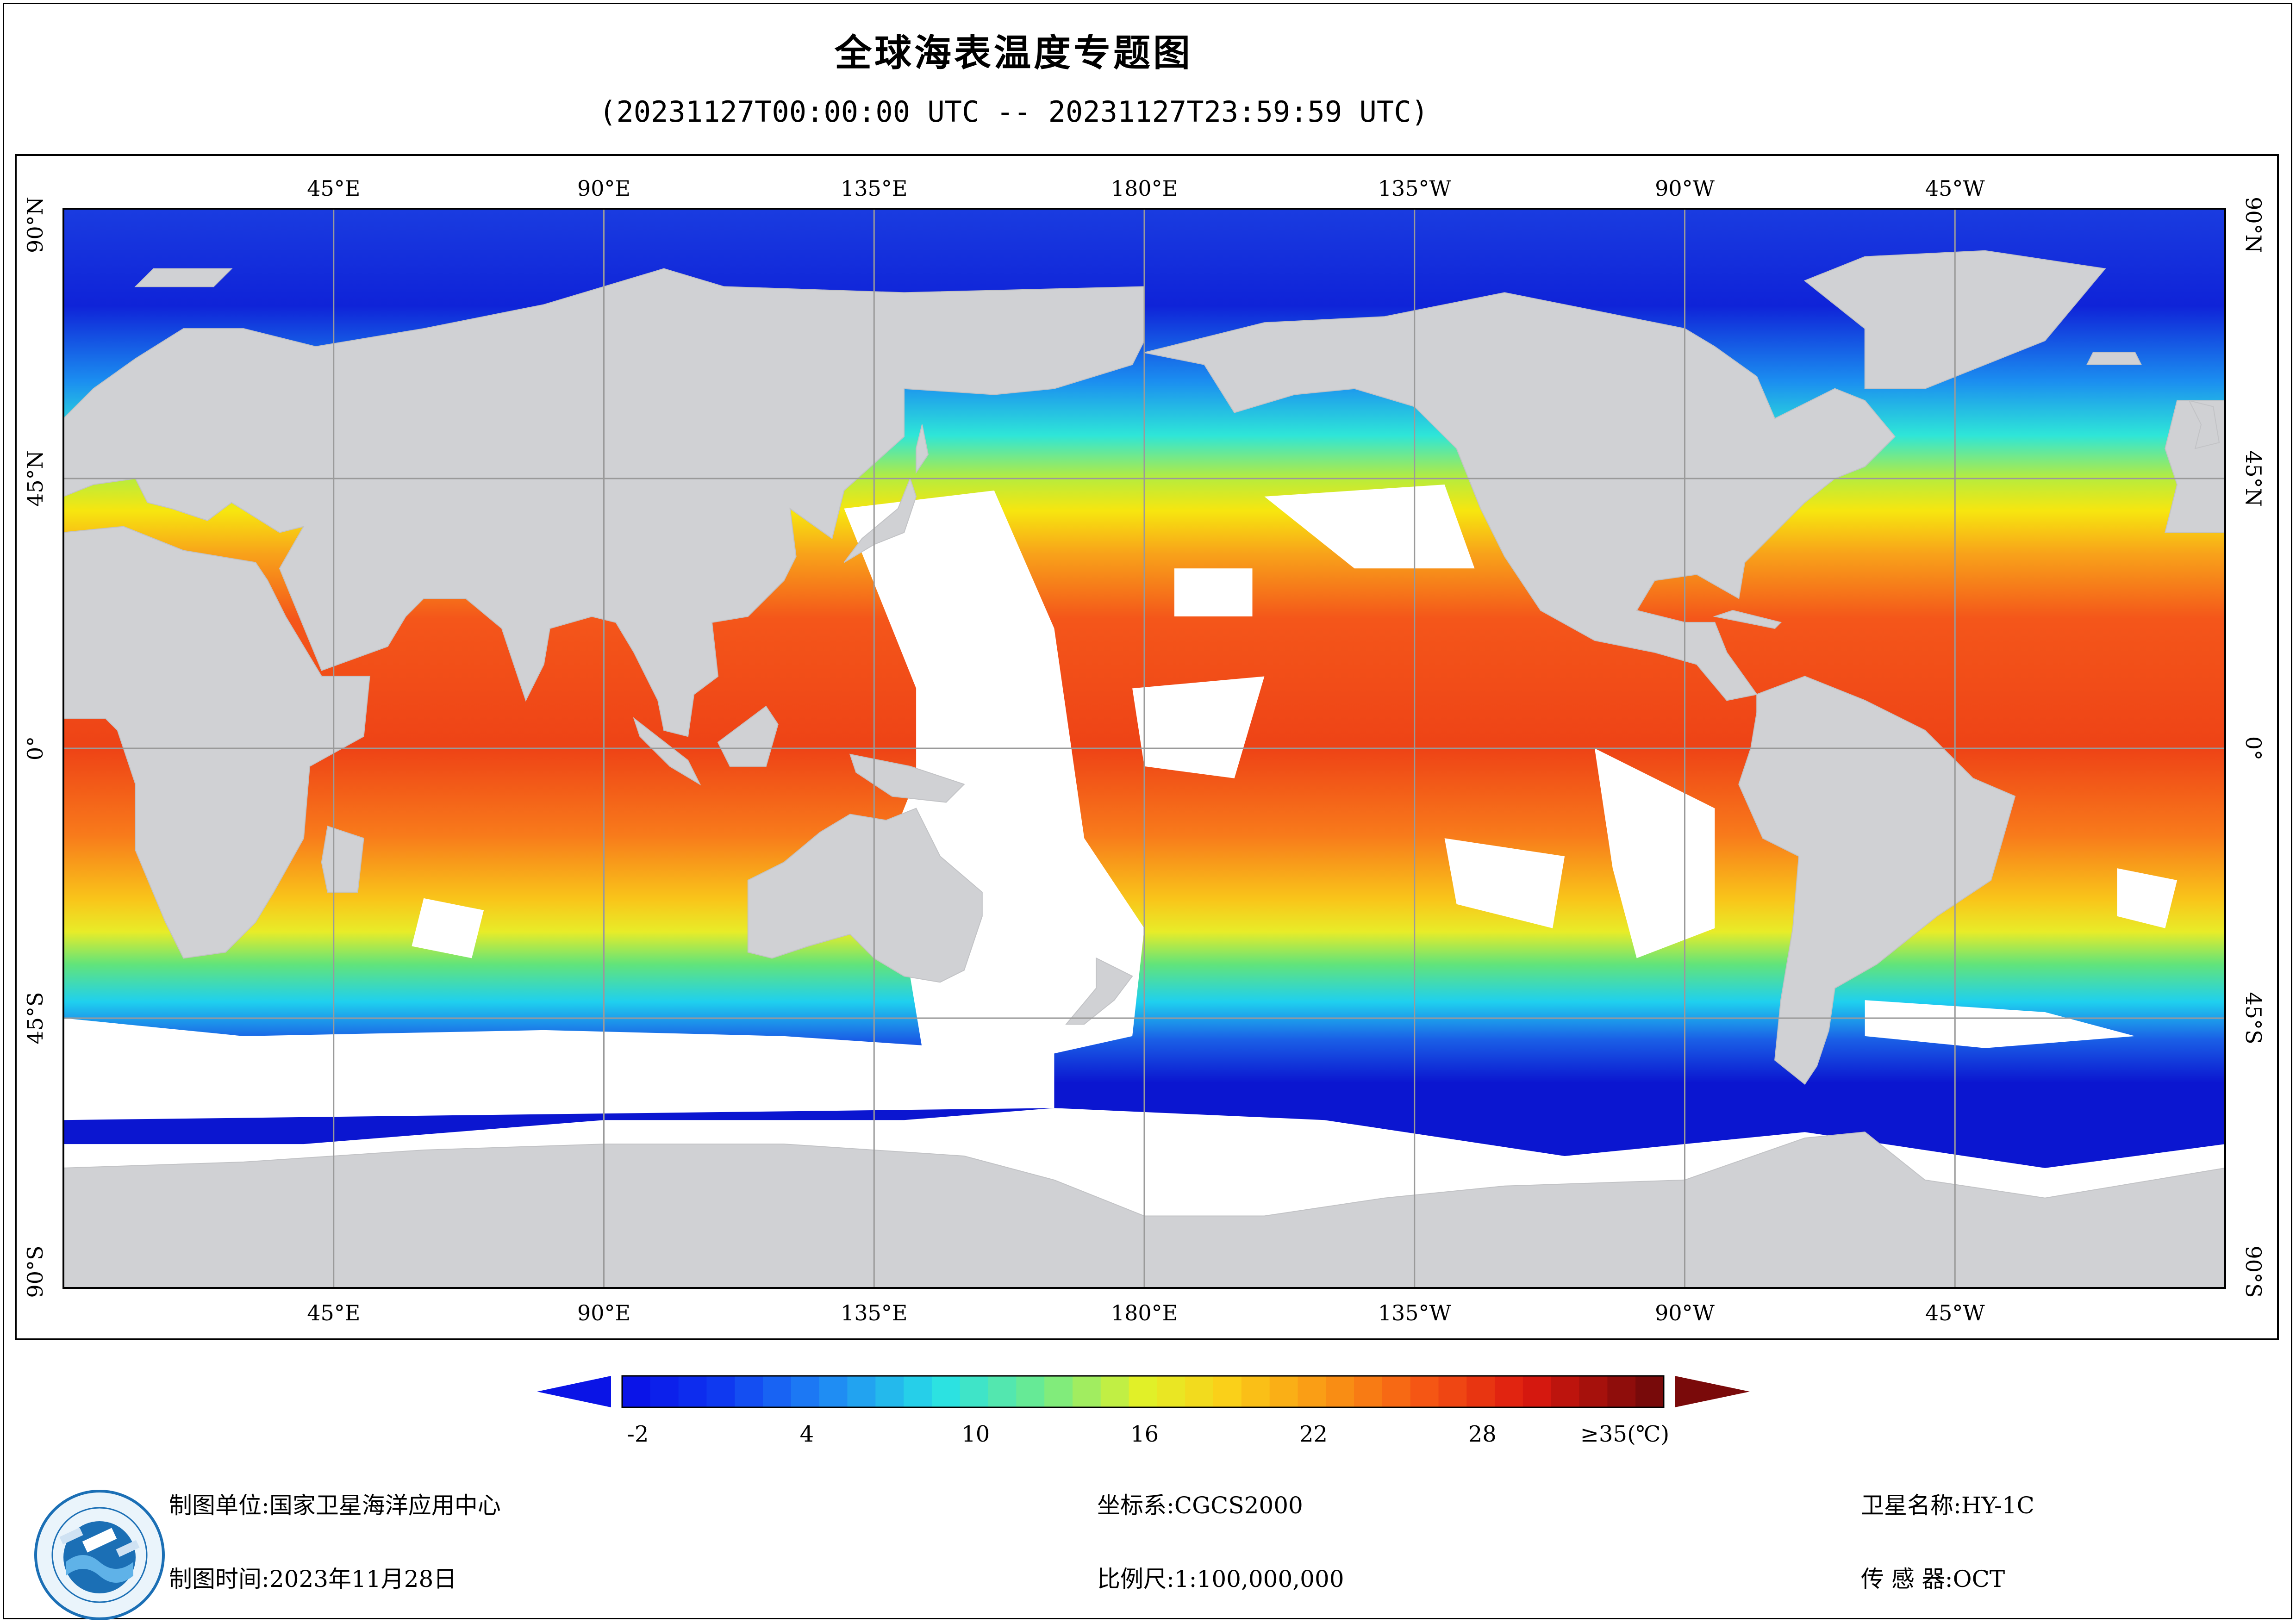  What do you see at coordinates (1955, 1312) in the screenshot?
I see `bottom-lon-label: 45°W` at bounding box center [1955, 1312].